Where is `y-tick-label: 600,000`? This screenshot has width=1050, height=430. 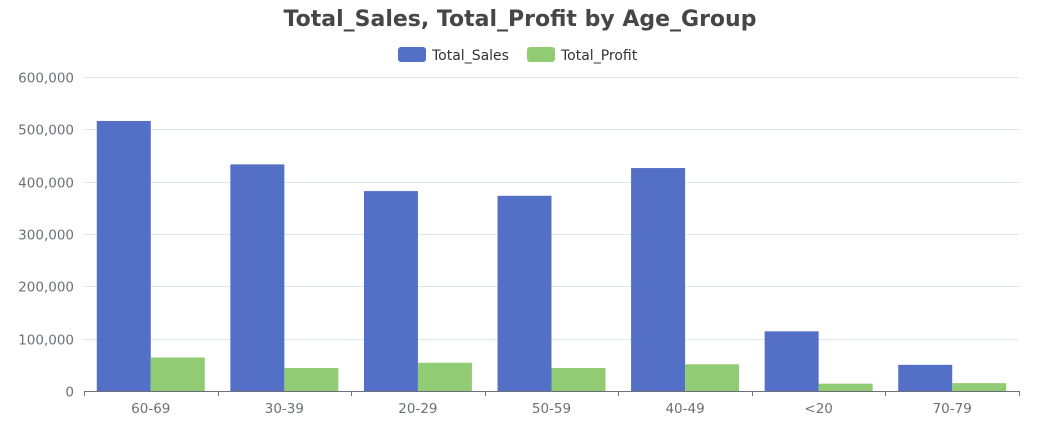
y-tick-label: 600,000 is located at coordinates (46, 79).